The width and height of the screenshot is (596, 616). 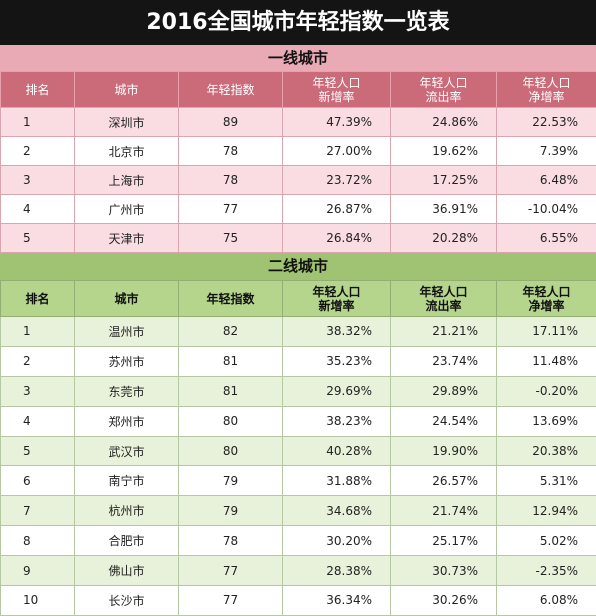 I want to click on city-cell: 武汉市, so click(x=127, y=451).